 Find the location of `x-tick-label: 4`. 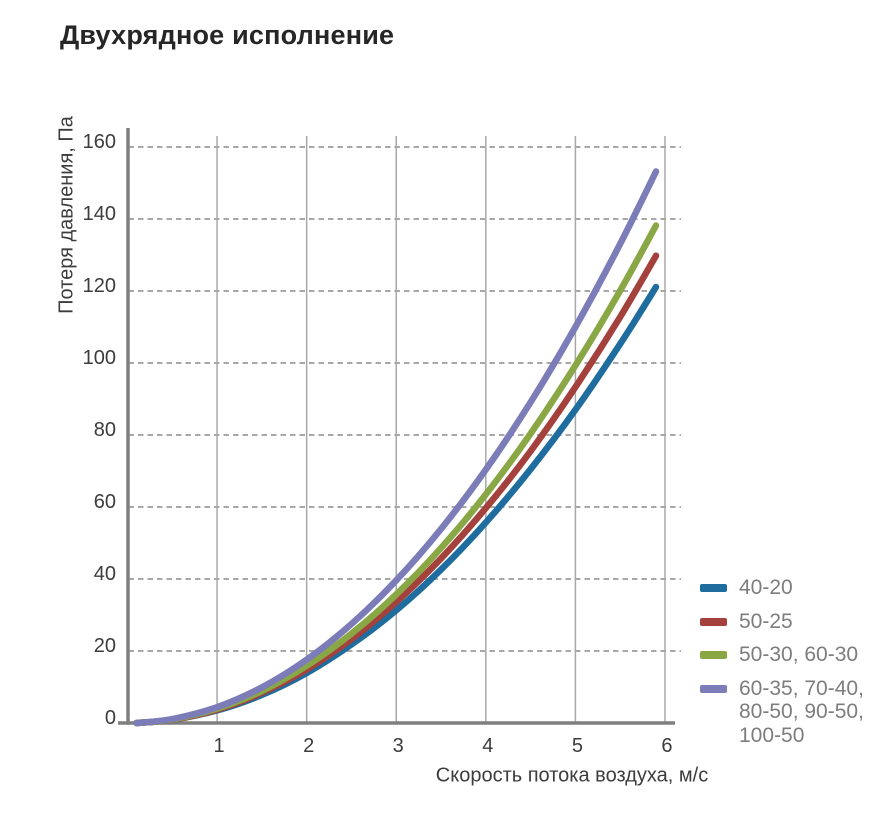

x-tick-label: 4 is located at coordinates (487, 746).